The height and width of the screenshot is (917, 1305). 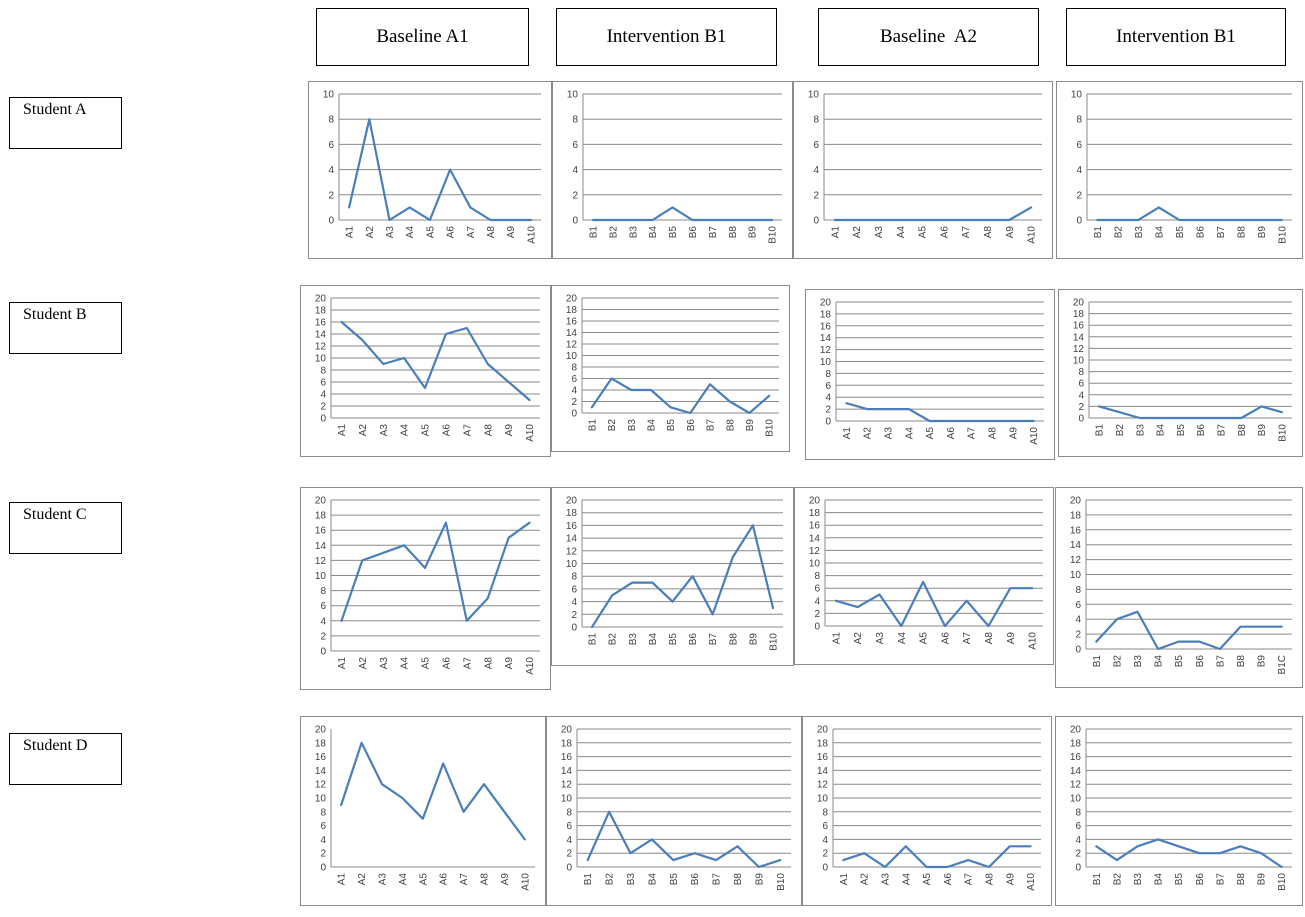 I want to click on x-tick-label: A4, so click(x=405, y=663).